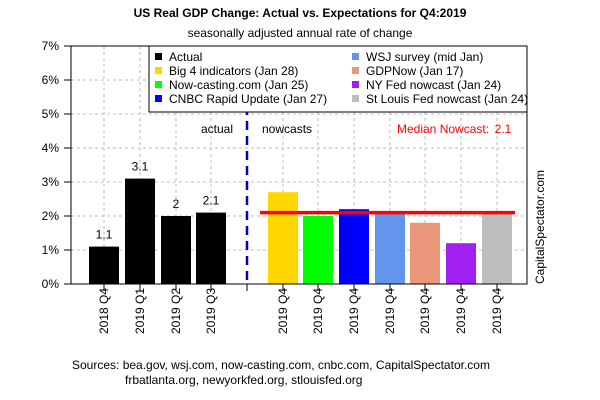 The width and height of the screenshot is (600, 400). What do you see at coordinates (211, 201) in the screenshot?
I see `bar-value-label: 2.1` at bounding box center [211, 201].